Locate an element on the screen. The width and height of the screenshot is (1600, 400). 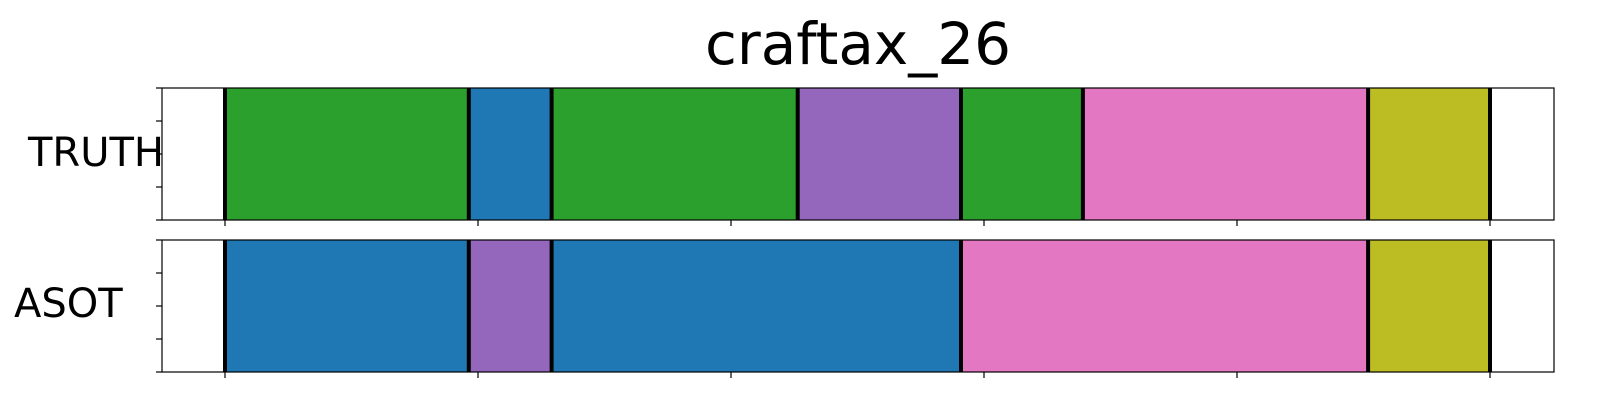
row-label-asot: ASOT is located at coordinates (68, 304).